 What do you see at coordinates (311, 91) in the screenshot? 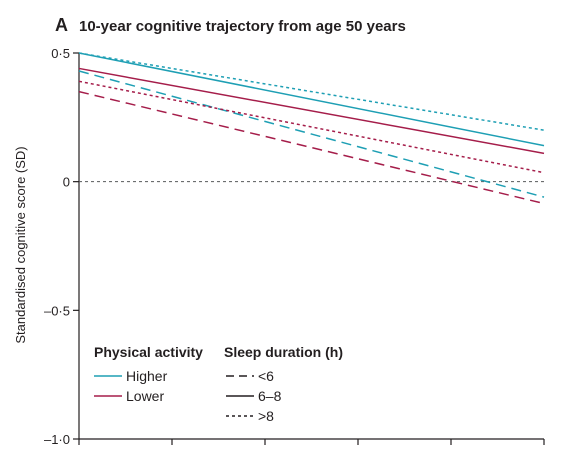
I see `series-line-higher-long-sleep` at bounding box center [311, 91].